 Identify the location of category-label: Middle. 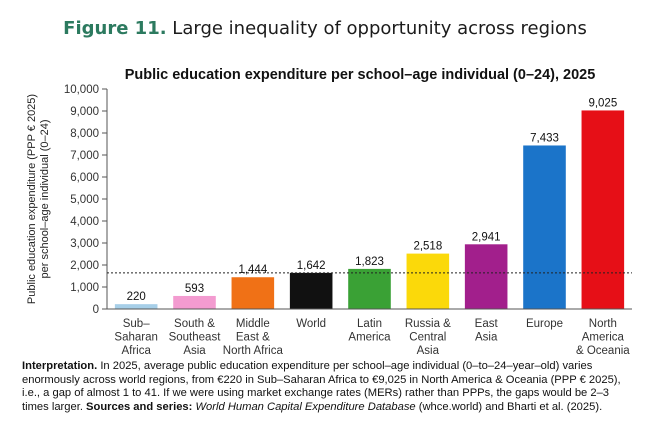
(253, 324).